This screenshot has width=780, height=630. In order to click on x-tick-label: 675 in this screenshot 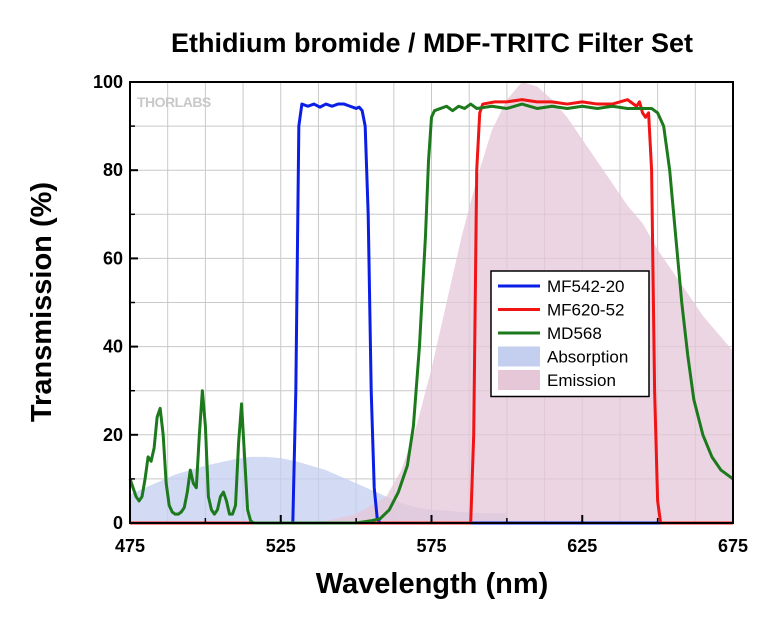, I will do `click(733, 546)`.